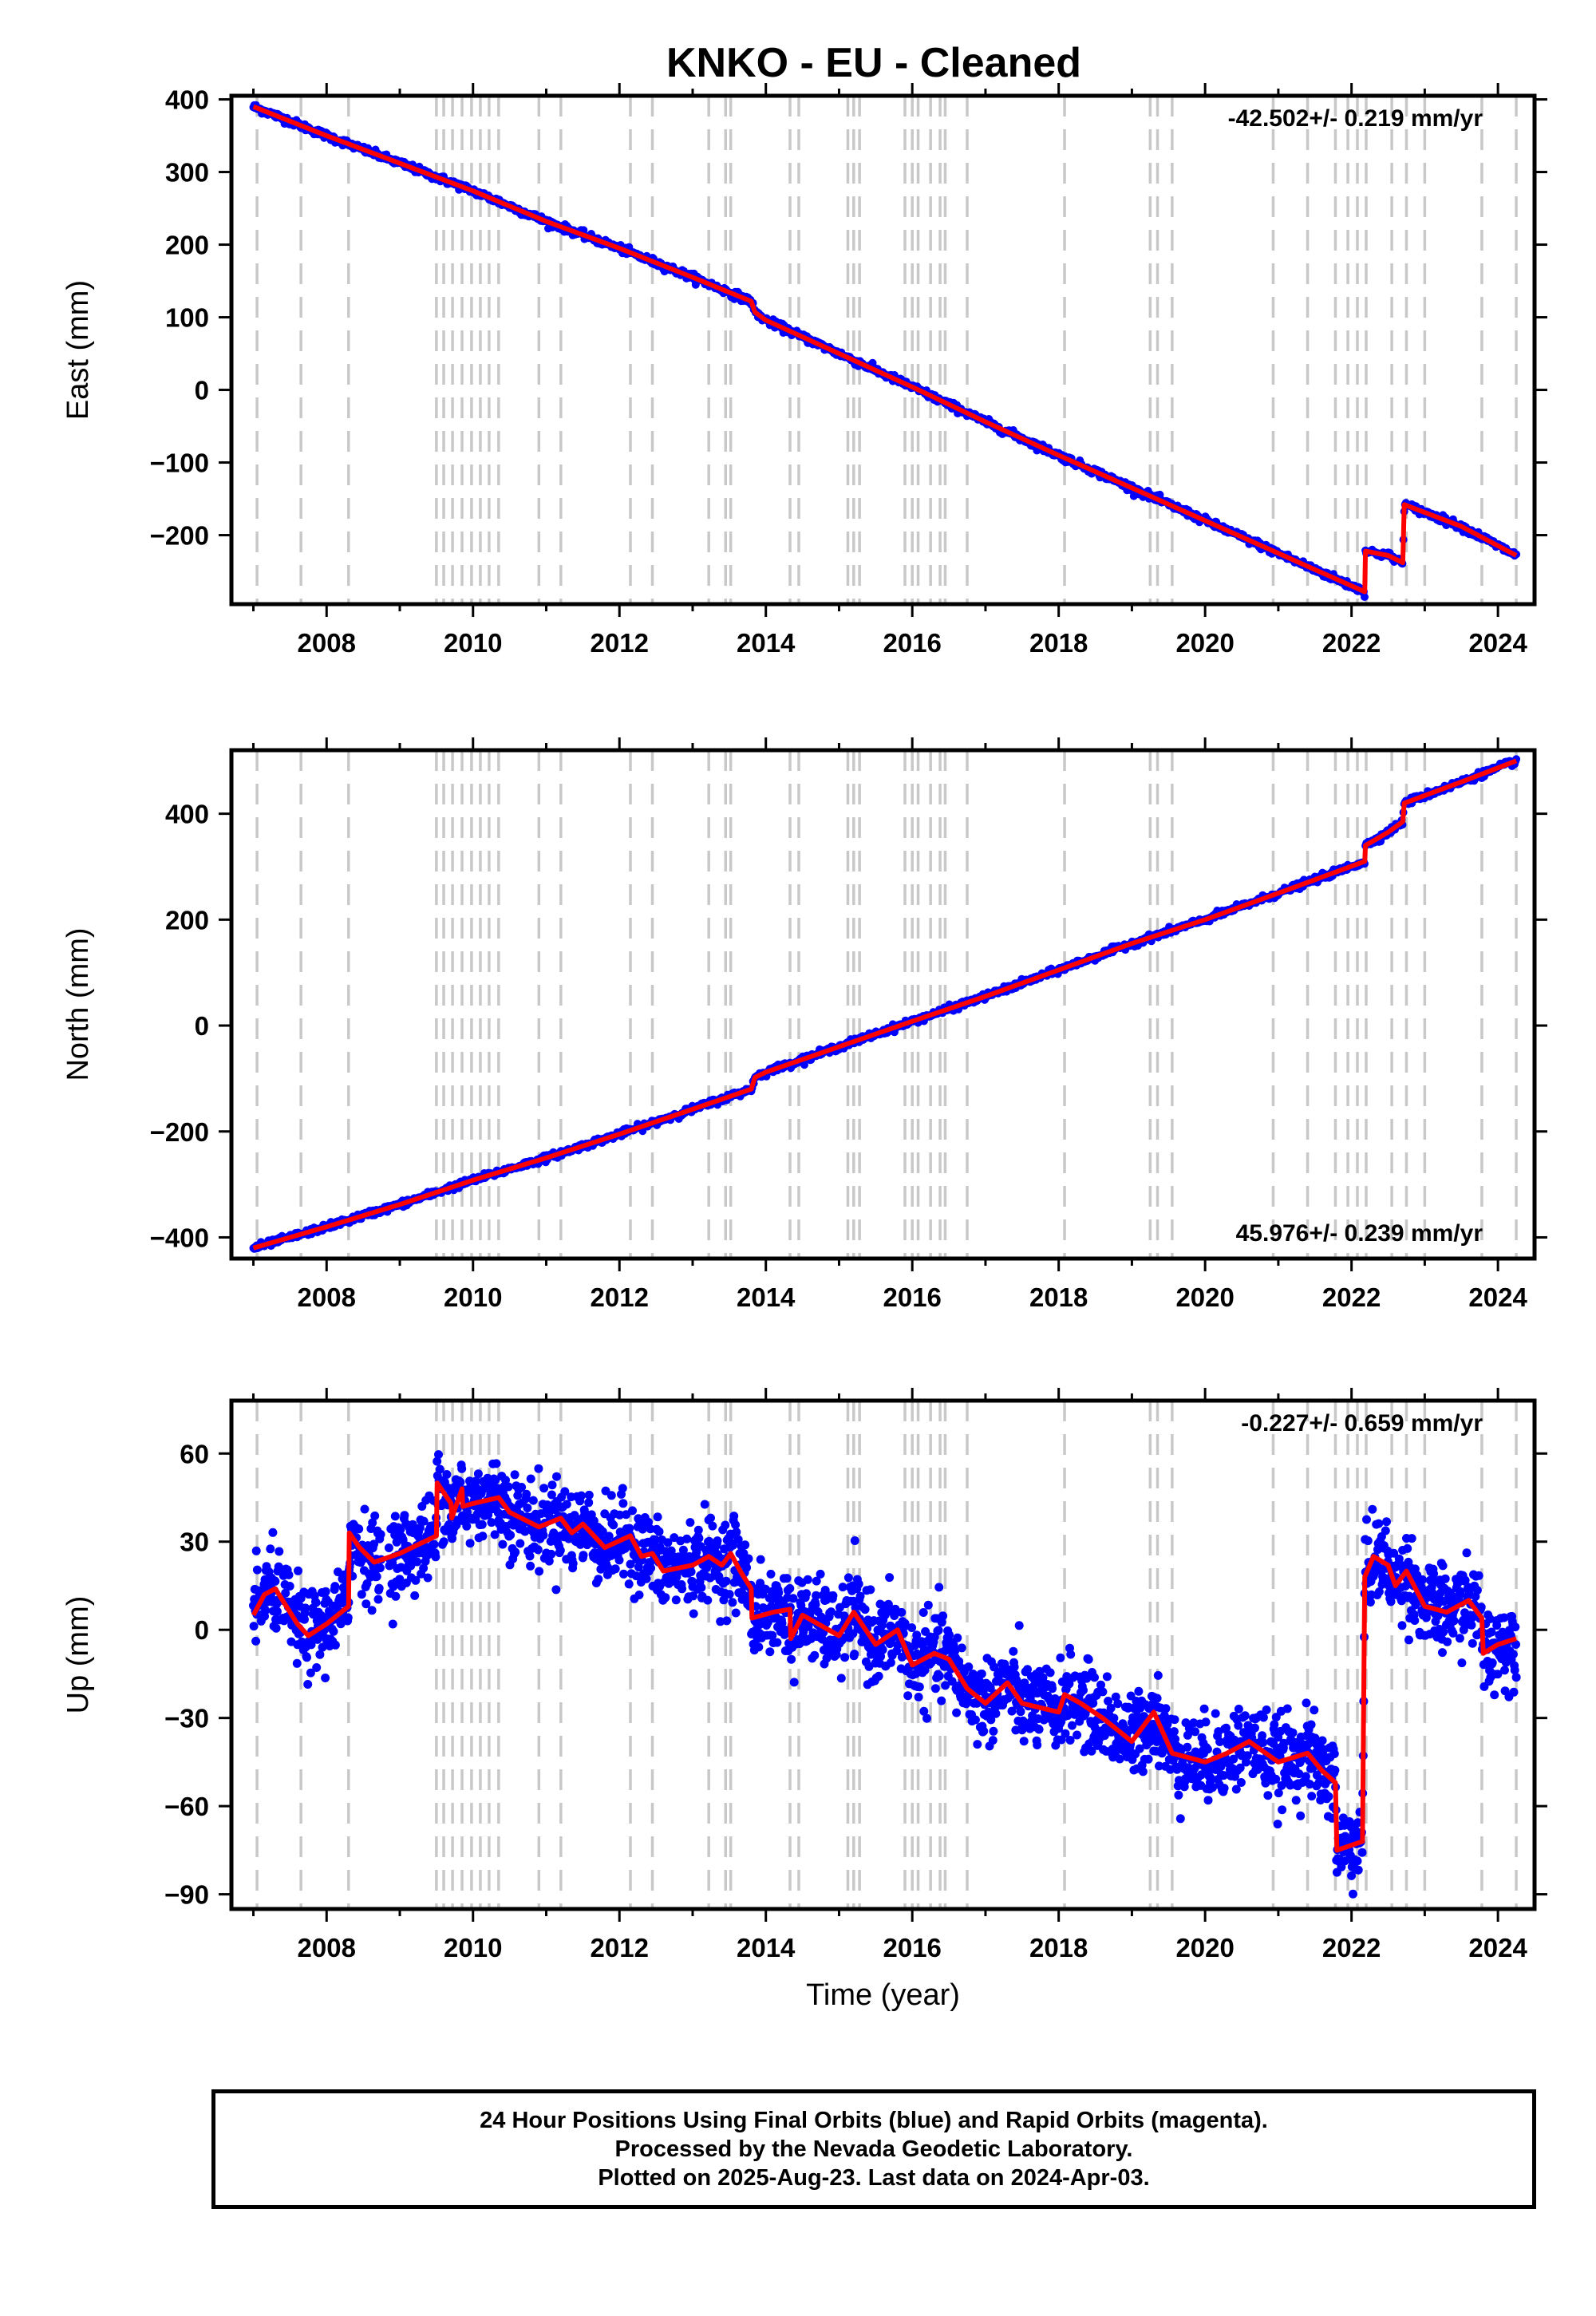 This screenshot has height=2316, width=1596. Describe the element at coordinates (327, 1297) in the screenshot. I see `x-tick-label: 2008` at that location.